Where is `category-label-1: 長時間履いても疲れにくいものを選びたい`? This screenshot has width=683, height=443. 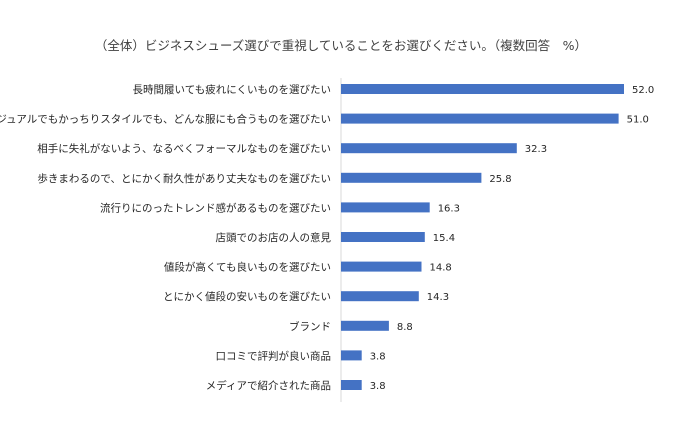 category-label-1: 長時間履いても疲れにくいものを選びたい is located at coordinates (232, 89).